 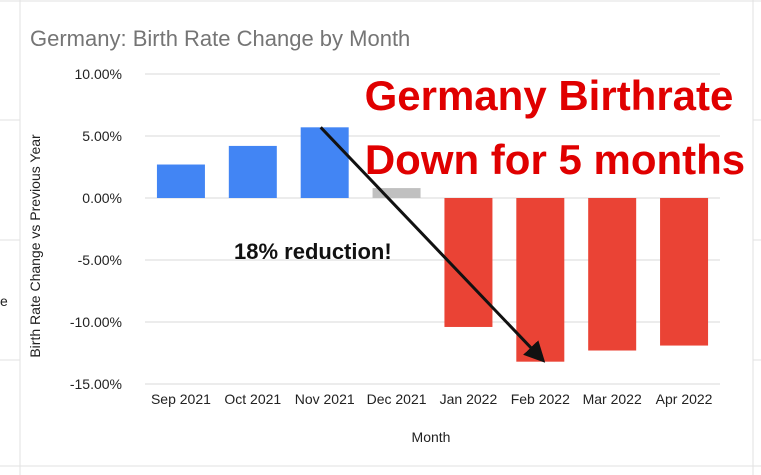 I want to click on x-tick-label: Jan 2022, so click(x=469, y=399).